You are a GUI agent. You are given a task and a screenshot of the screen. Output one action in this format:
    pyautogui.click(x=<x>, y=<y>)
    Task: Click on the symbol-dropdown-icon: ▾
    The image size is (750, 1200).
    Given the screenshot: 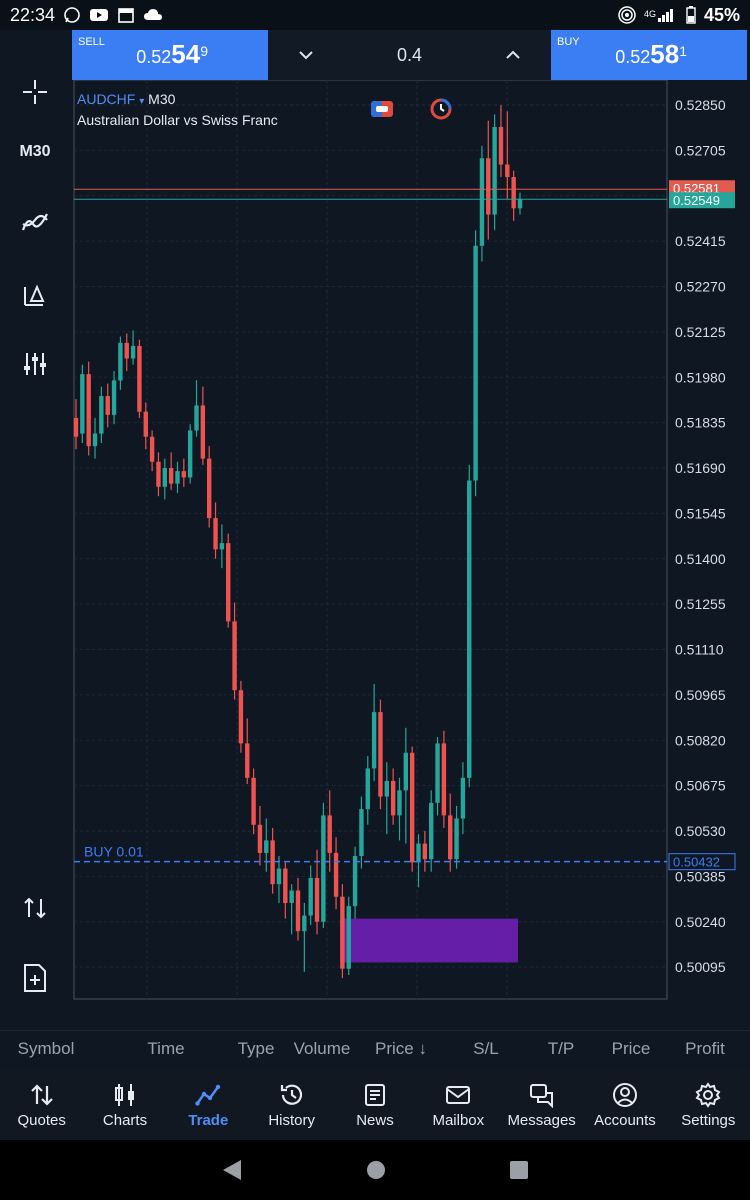 What is the action you would take?
    pyautogui.click(x=142, y=101)
    